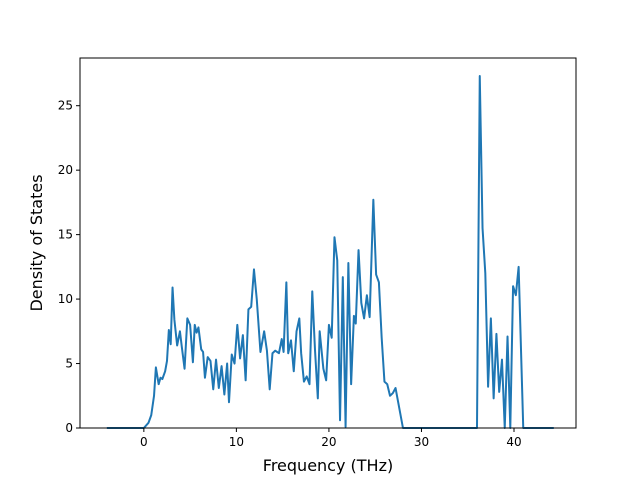 The image size is (640, 484). What do you see at coordinates (513, 442) in the screenshot?
I see `x-tick-label: 40` at bounding box center [513, 442].